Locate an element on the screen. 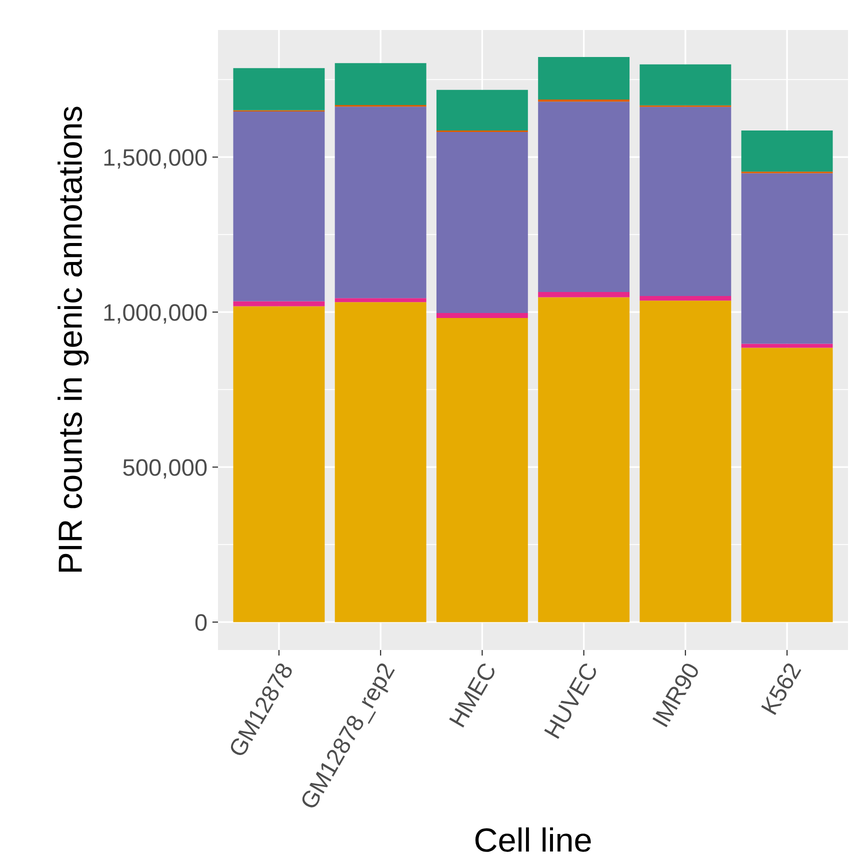 The image size is (861, 865). x-axis-title: Cell line is located at coordinates (533, 839).